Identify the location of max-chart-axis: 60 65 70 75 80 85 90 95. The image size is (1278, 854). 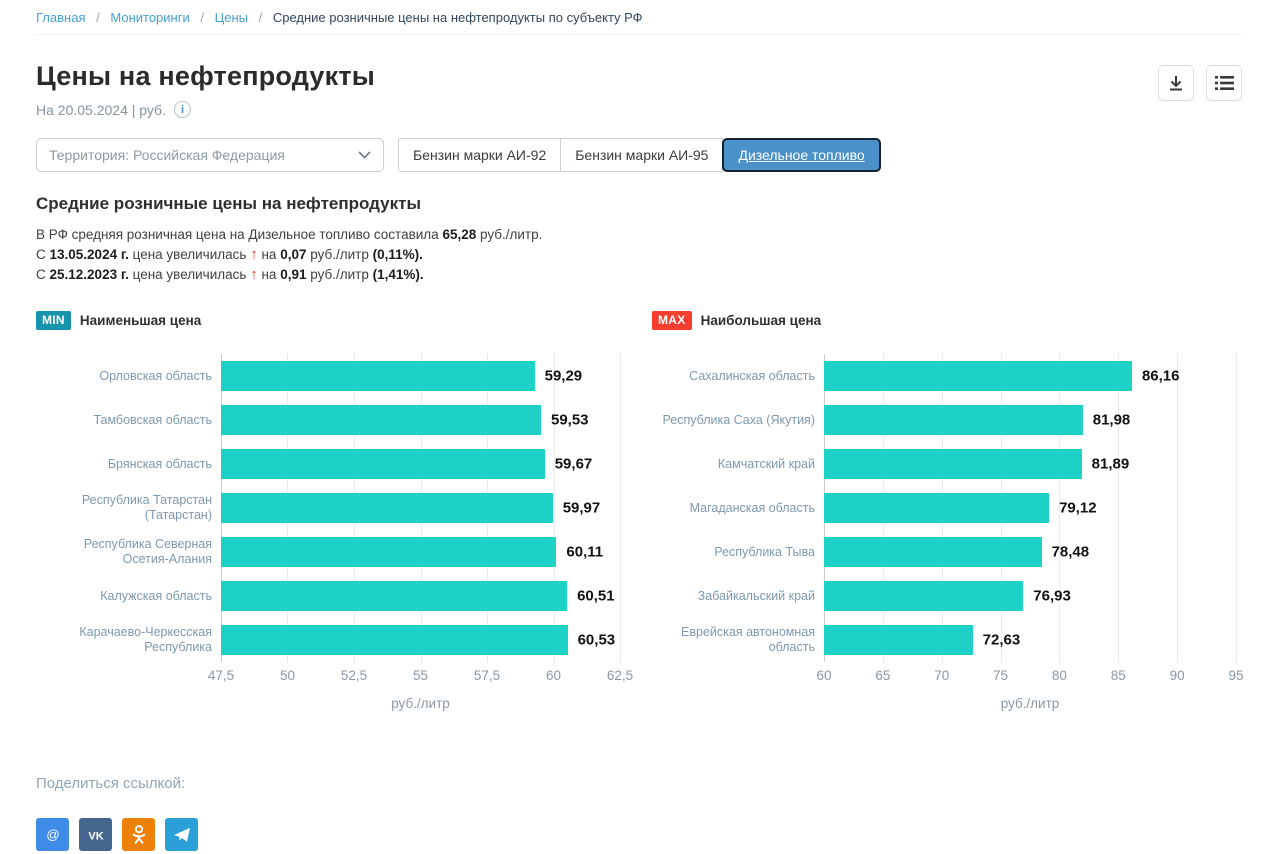
(1029, 677).